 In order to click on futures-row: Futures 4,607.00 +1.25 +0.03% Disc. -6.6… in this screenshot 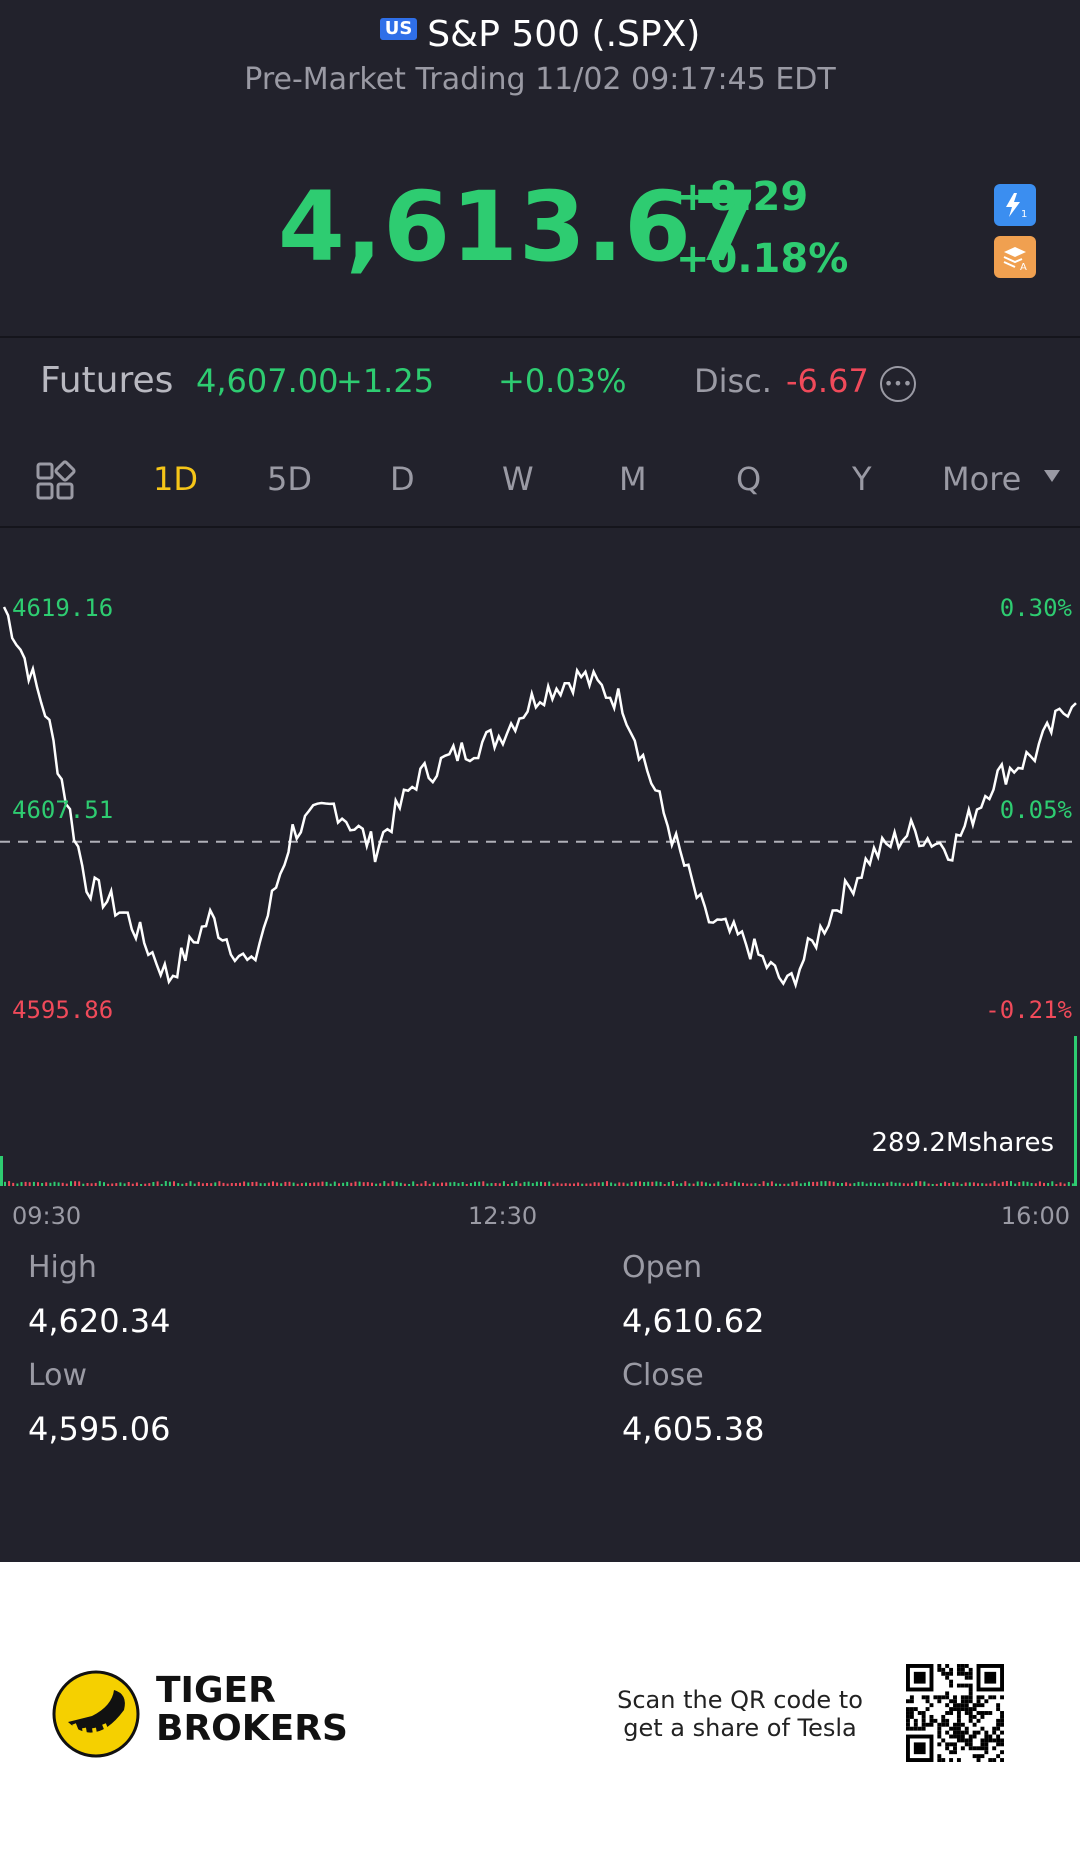, I will do `click(540, 383)`.